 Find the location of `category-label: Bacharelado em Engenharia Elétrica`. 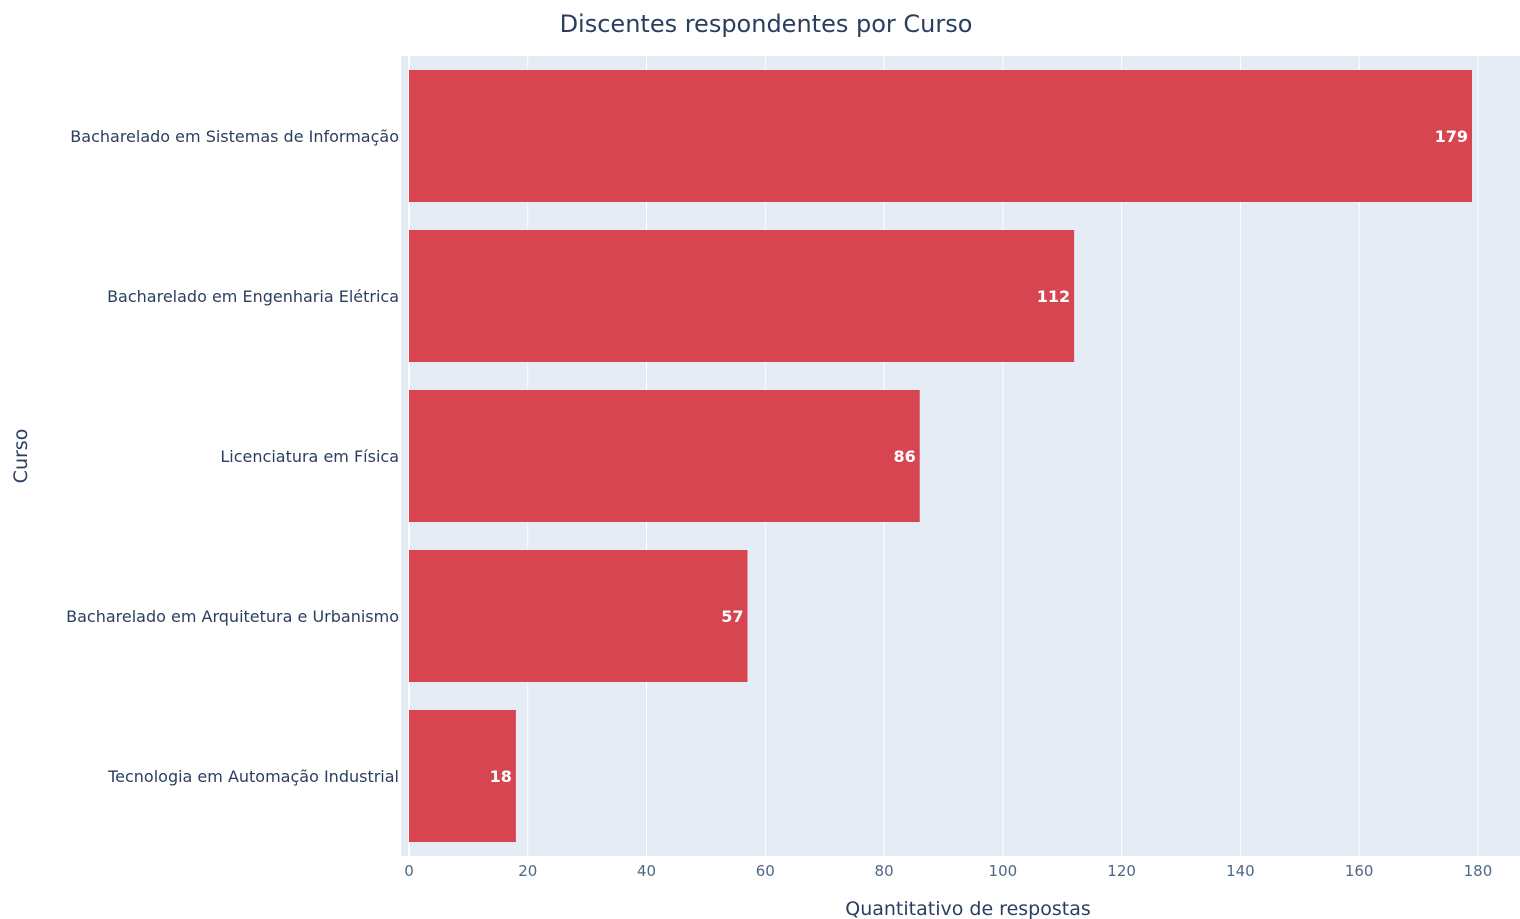

category-label: Bacharelado em Engenharia Elétrica is located at coordinates (253, 296).